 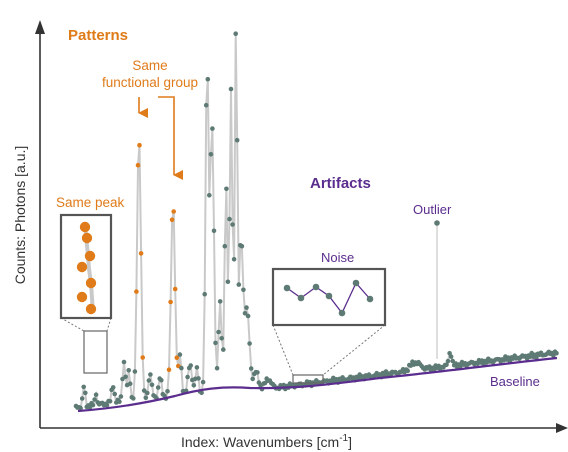 What do you see at coordinates (95, 352) in the screenshot?
I see `same-peak-small-box` at bounding box center [95, 352].